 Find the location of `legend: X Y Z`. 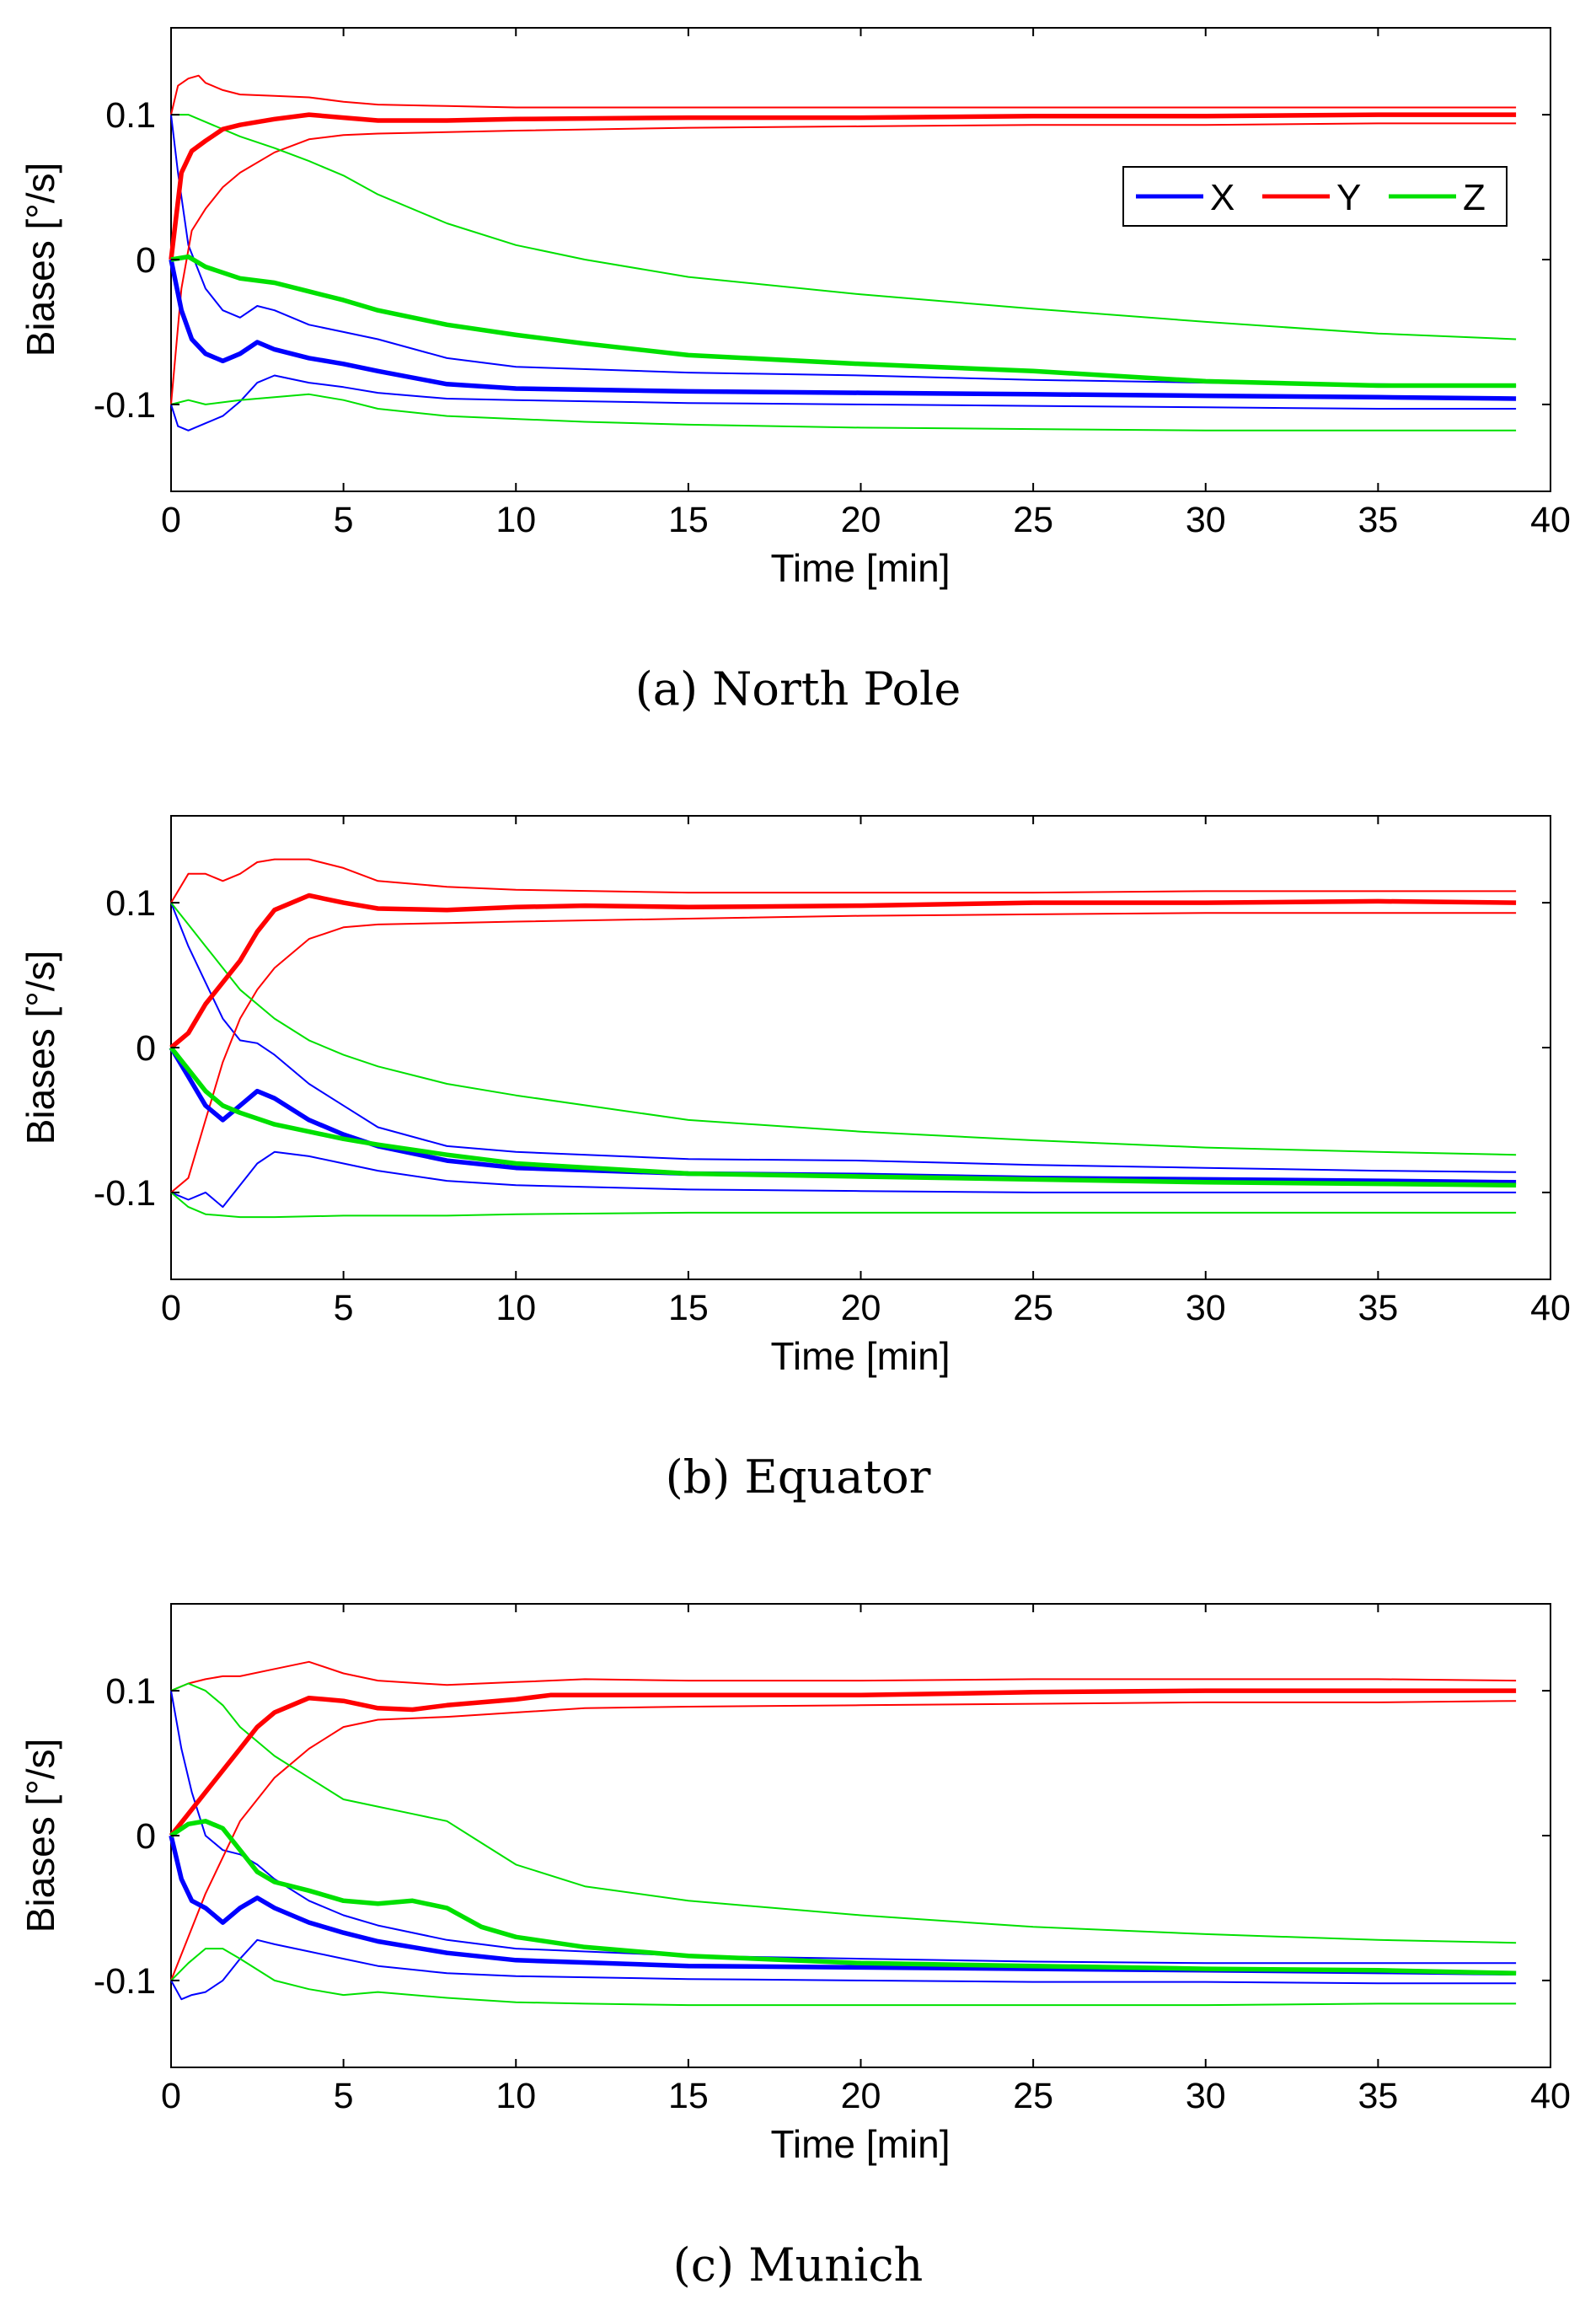

legend: X Y Z is located at coordinates (1315, 196).